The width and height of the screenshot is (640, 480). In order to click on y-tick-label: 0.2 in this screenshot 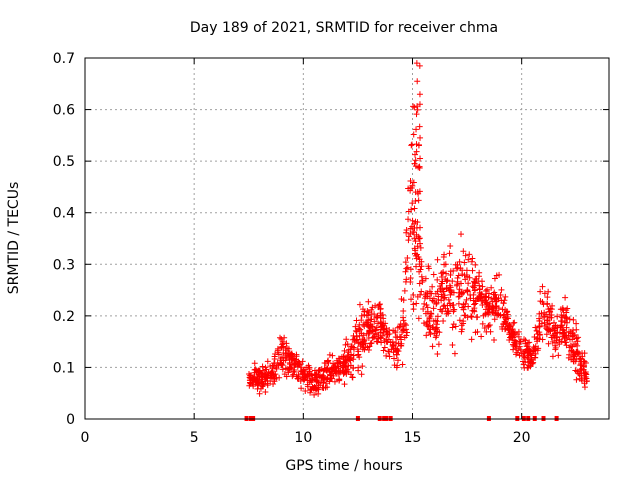, I will do `click(64, 317)`.